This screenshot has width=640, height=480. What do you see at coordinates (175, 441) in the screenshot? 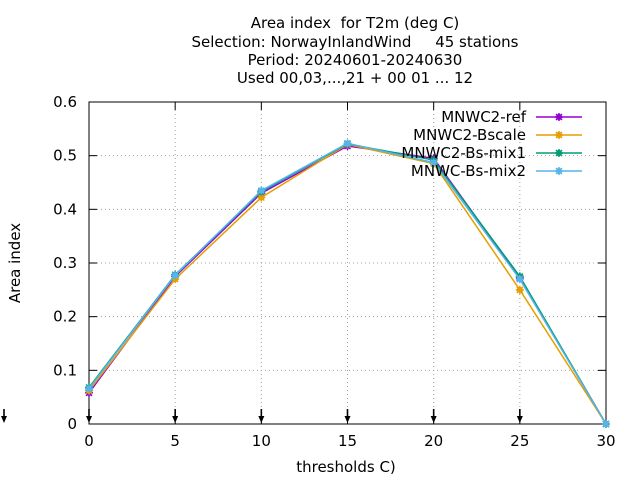
I see `x-tick-label: 5` at bounding box center [175, 441].